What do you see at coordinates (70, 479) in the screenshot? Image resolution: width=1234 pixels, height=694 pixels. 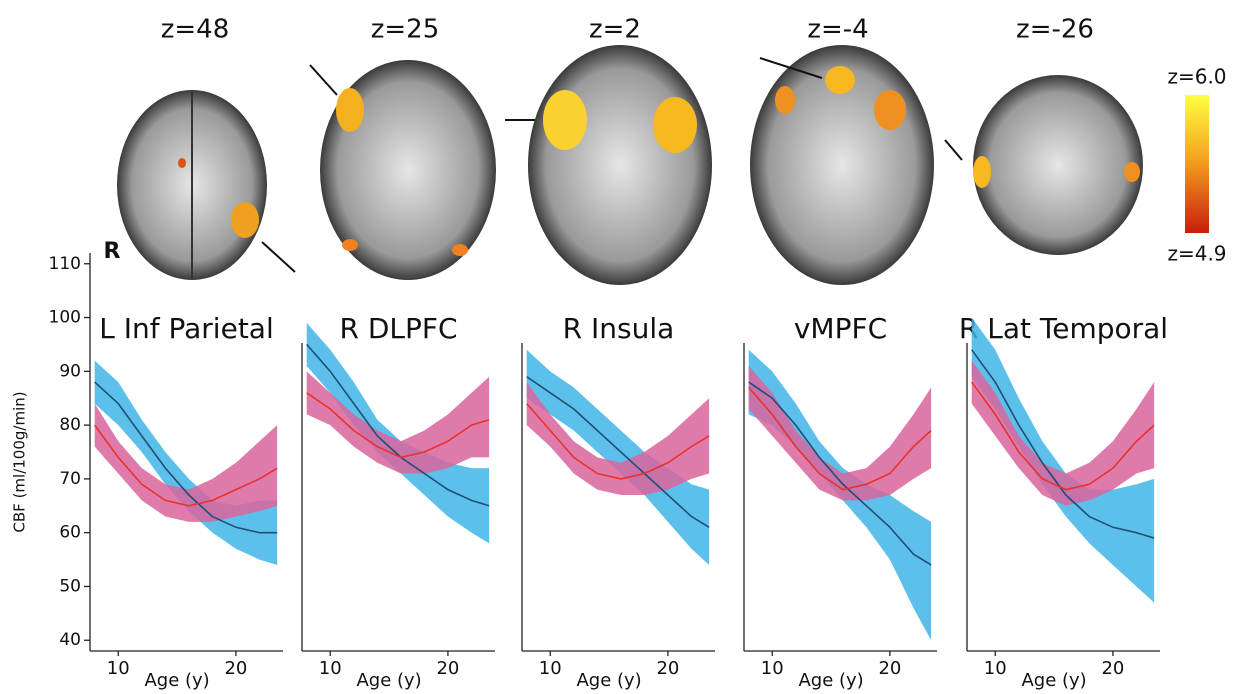 I see `y-tick-label: 70` at bounding box center [70, 479].